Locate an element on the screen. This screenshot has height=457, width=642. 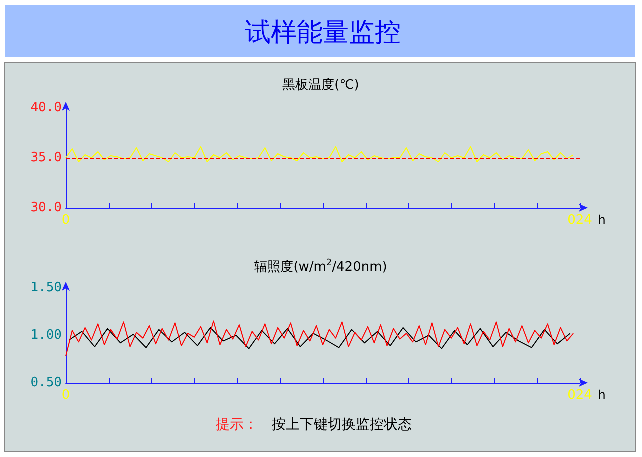
y-tick-label: 1.50 is located at coordinates (46, 288).